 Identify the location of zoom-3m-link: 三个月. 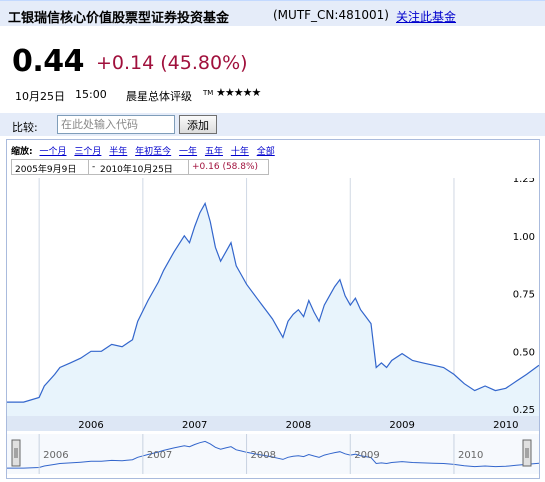
(88, 152).